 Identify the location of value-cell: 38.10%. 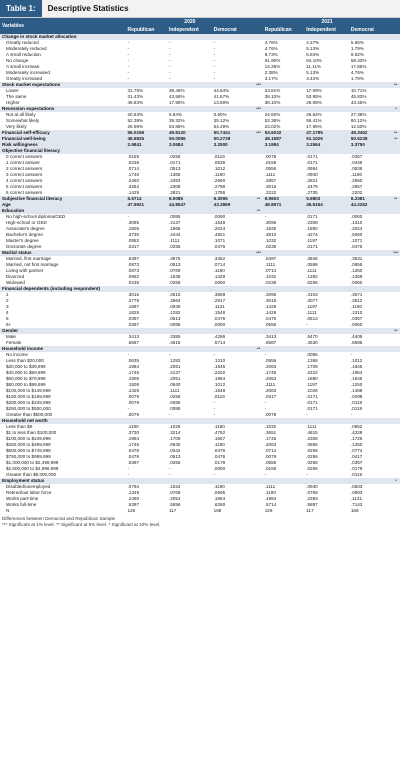
(272, 102).